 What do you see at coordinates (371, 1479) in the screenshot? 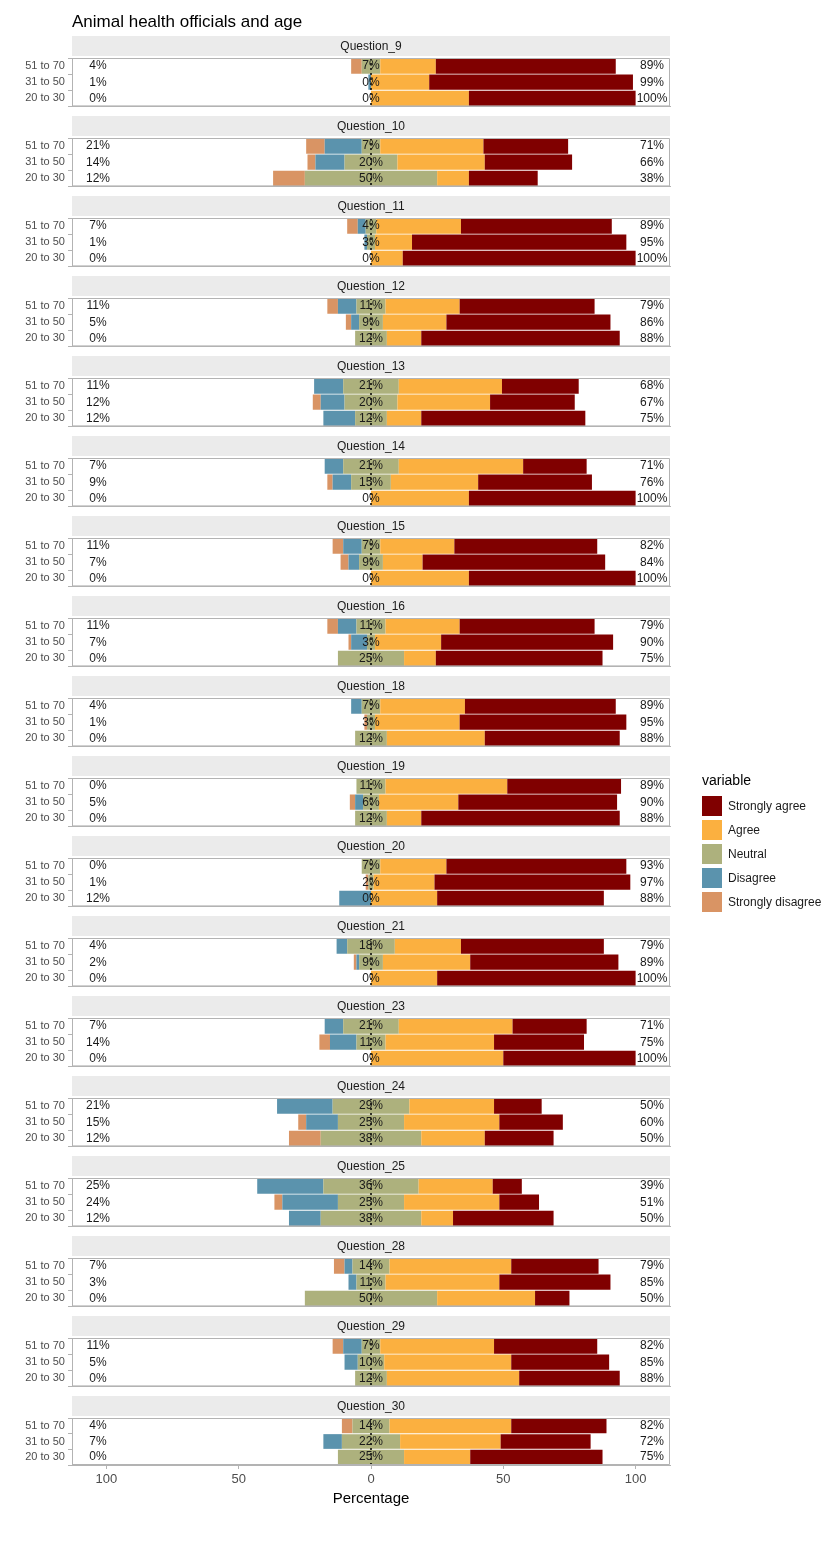
I see `x-tick-label: 0` at bounding box center [371, 1479].